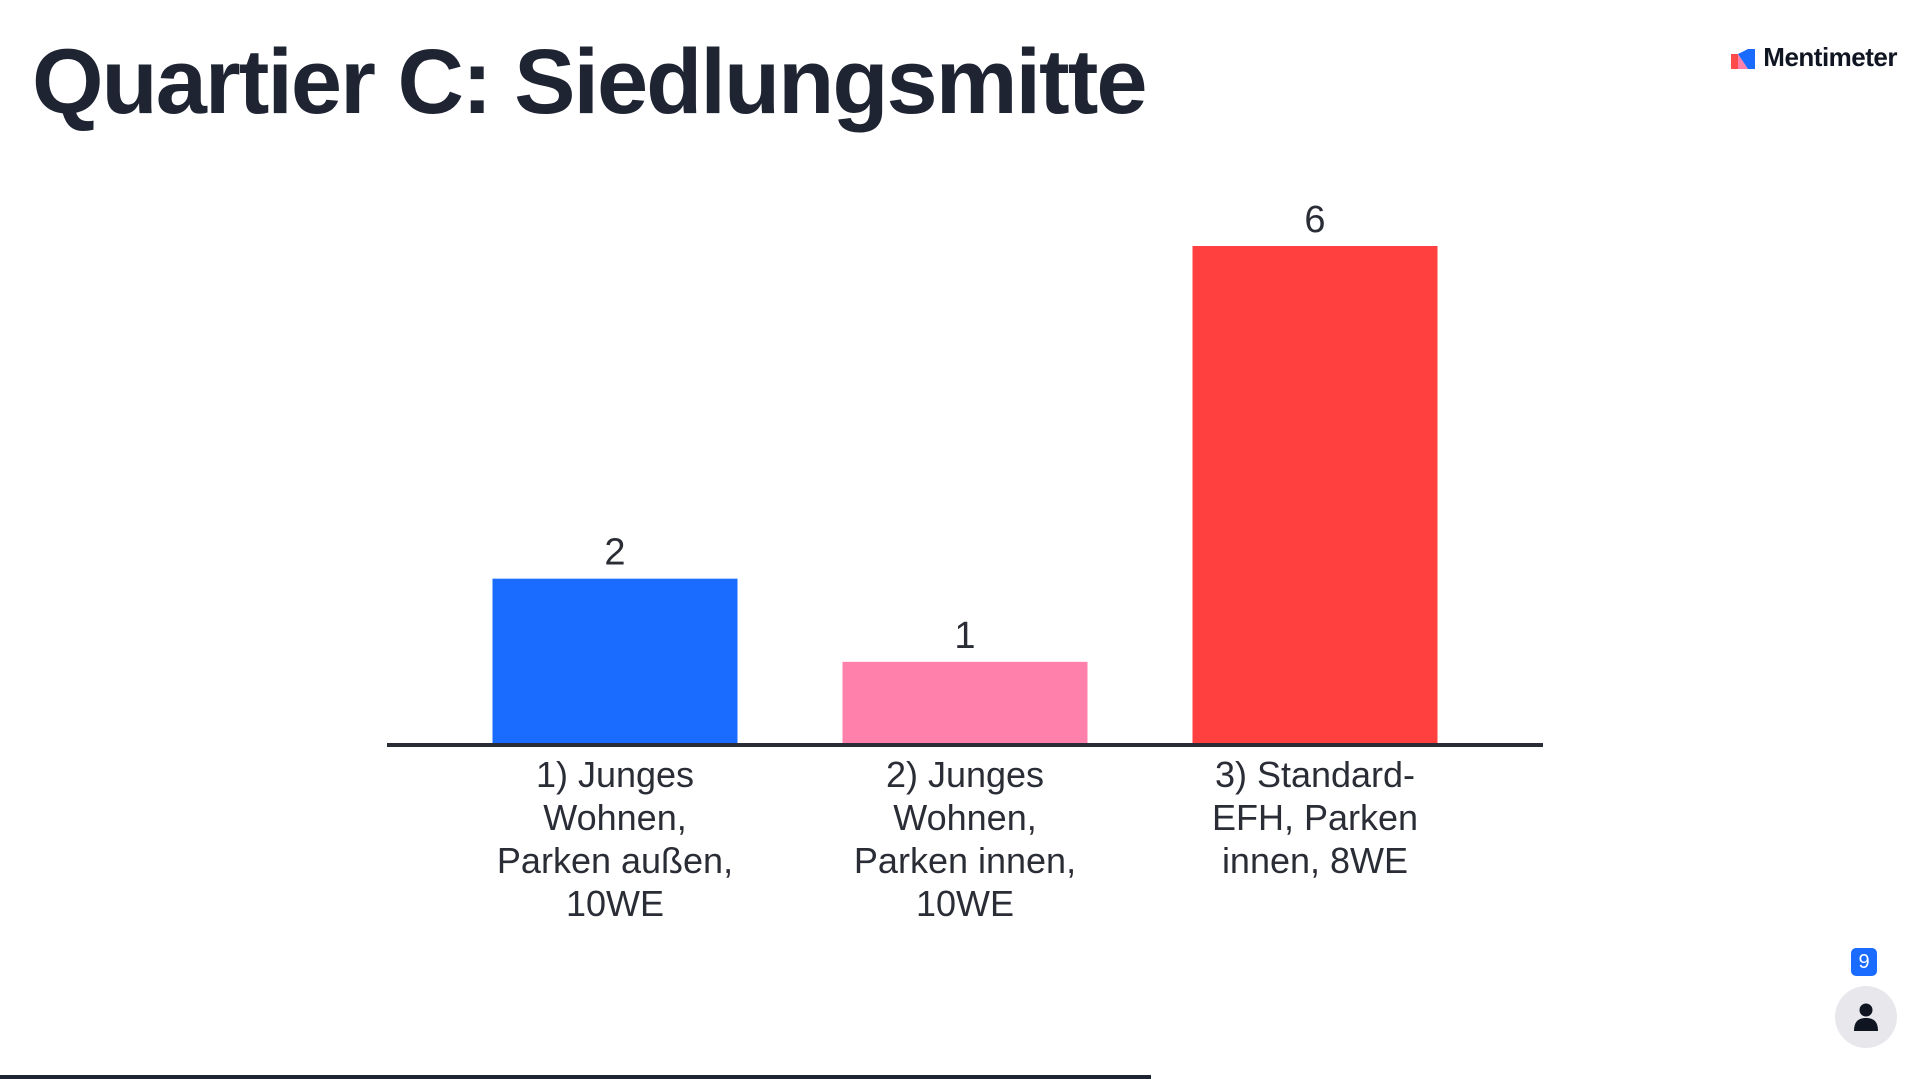  Describe the element at coordinates (576, 1077) in the screenshot. I see `presentation-progress-bar` at that location.